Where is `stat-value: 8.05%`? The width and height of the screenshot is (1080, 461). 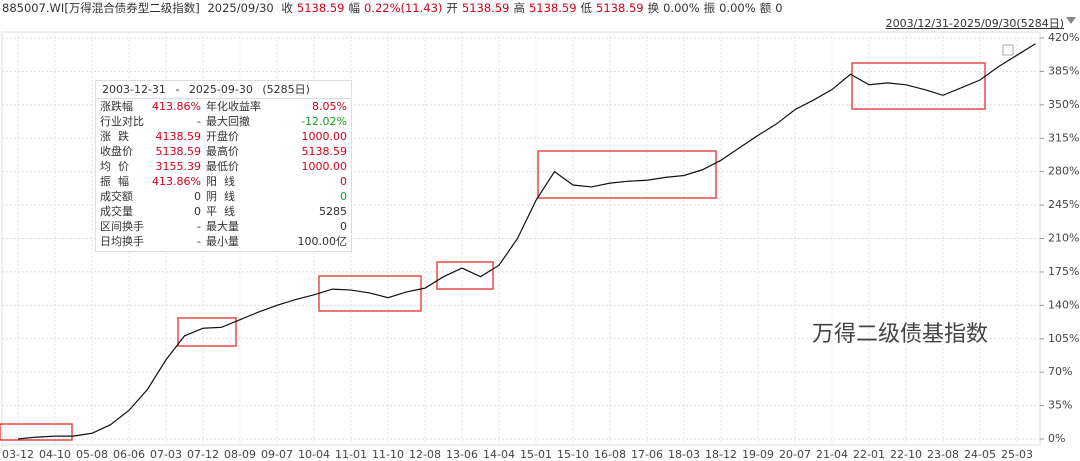 stat-value: 8.05% is located at coordinates (329, 106).